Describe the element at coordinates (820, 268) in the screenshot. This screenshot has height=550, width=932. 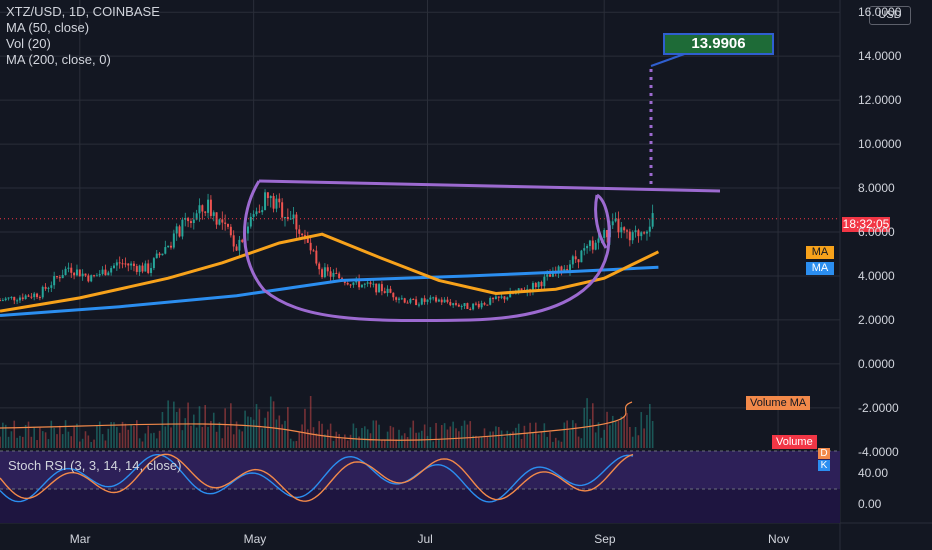
I see `ma200-tag: MA` at that location.